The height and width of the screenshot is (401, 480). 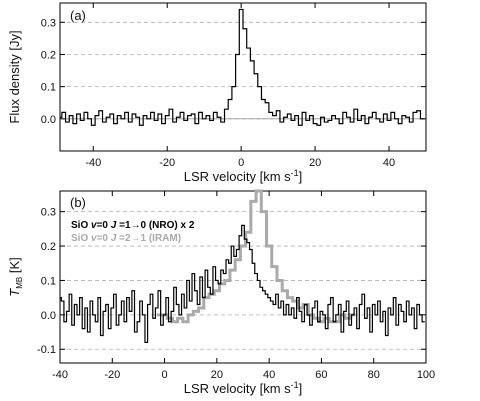 What do you see at coordinates (78, 202) in the screenshot?
I see `panel-label-b: (b)` at bounding box center [78, 202].